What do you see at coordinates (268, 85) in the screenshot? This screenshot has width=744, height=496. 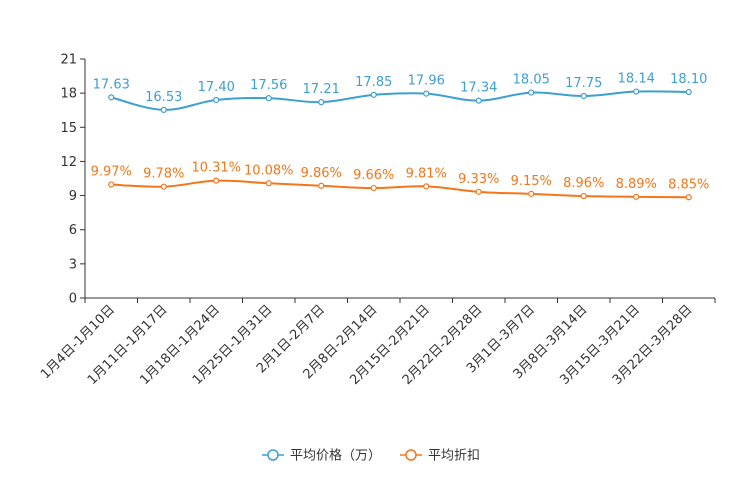 I see `data-label: 17.56` at bounding box center [268, 85].